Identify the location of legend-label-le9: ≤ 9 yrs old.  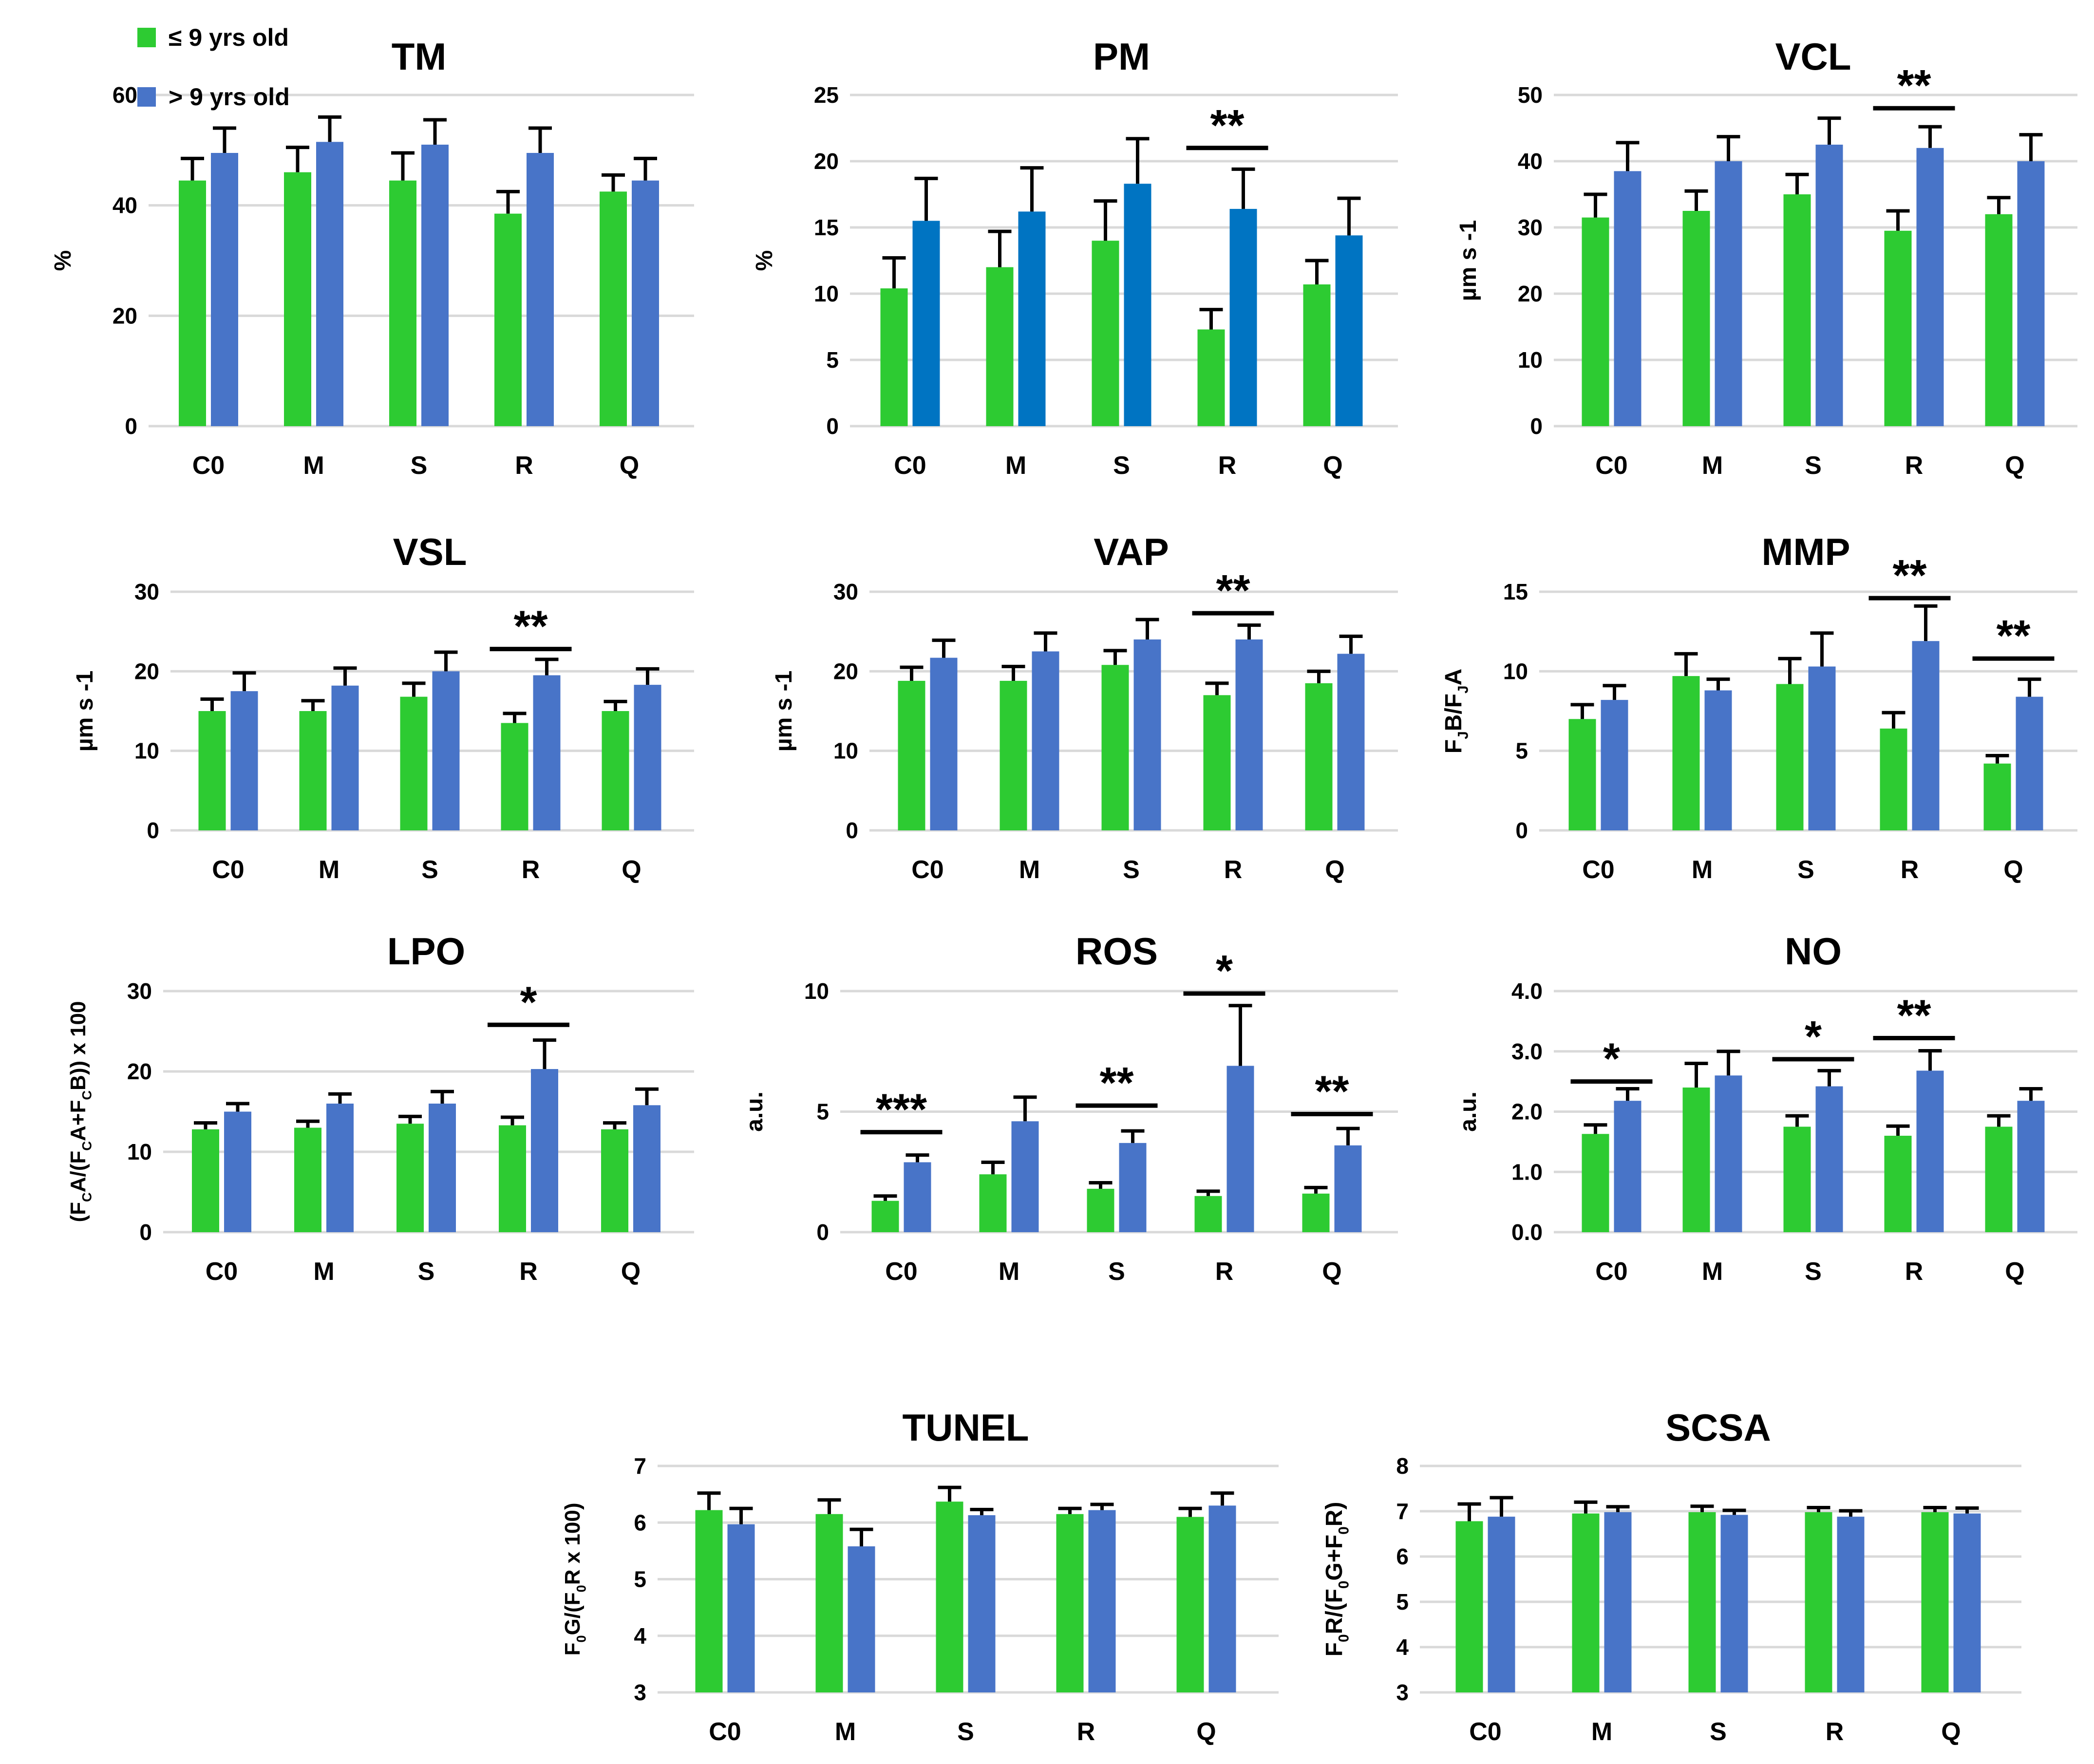
(229, 37).